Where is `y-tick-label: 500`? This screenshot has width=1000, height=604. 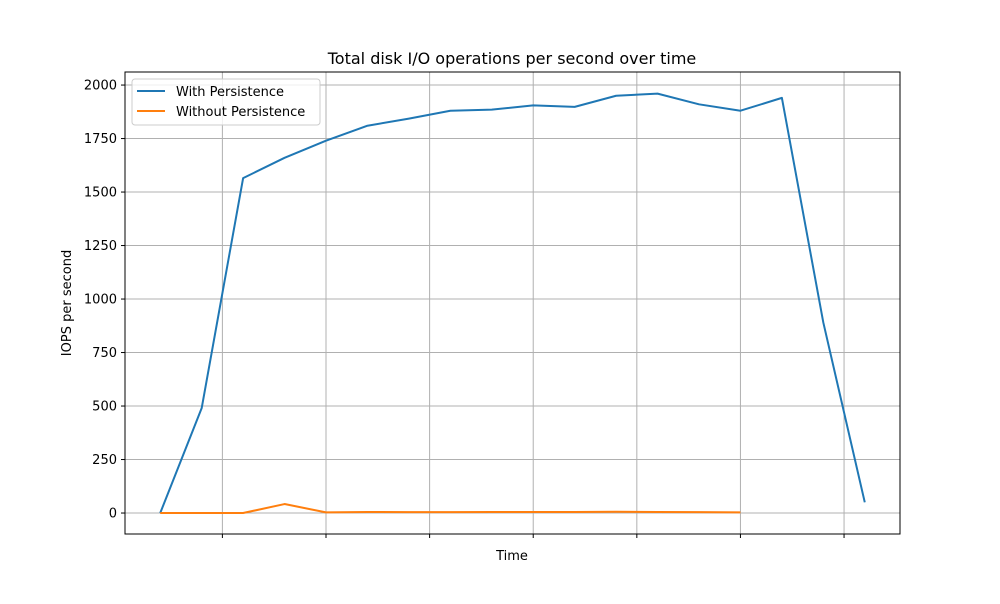 y-tick-label: 500 is located at coordinates (104, 407).